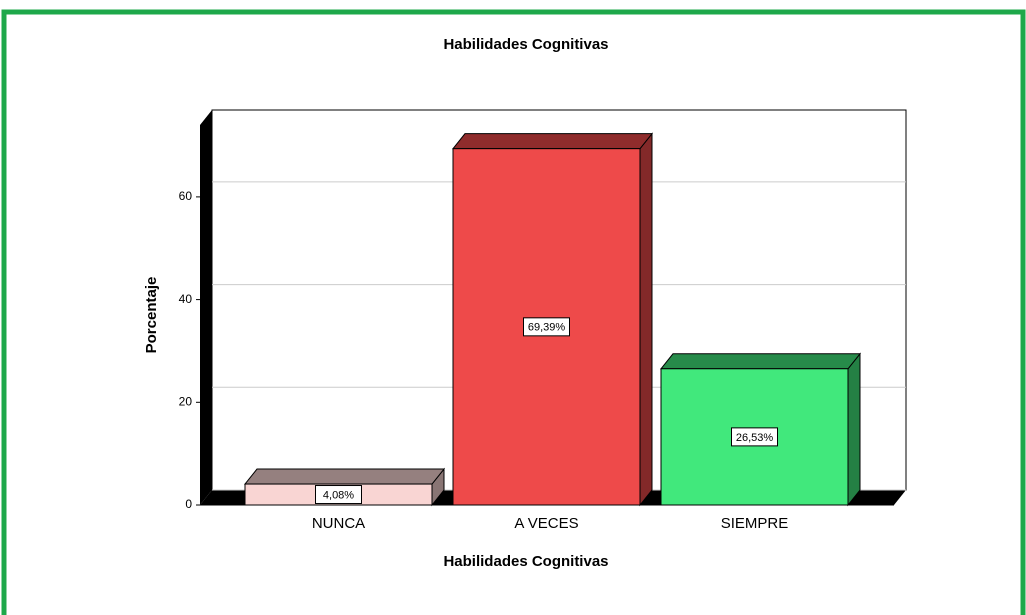  What do you see at coordinates (206, 307) in the screenshot?
I see `left-wall` at bounding box center [206, 307].